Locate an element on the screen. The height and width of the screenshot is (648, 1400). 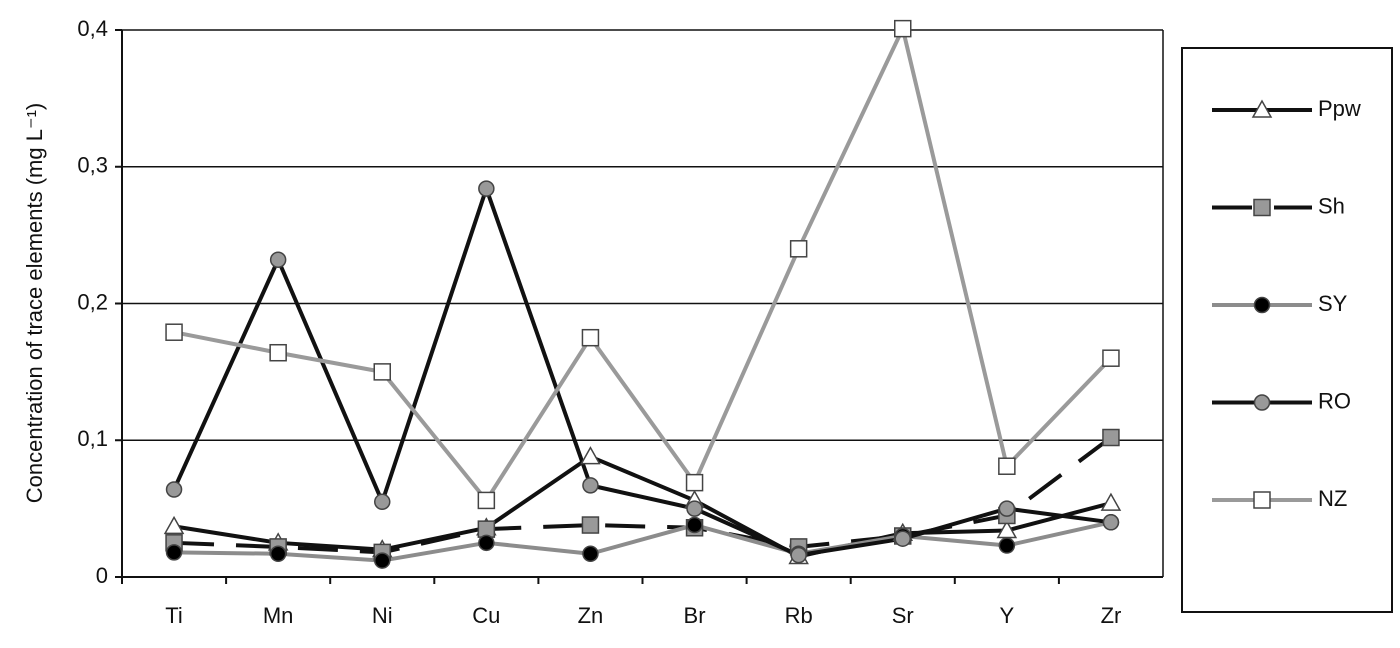
legend-label: RO is located at coordinates (1334, 400).